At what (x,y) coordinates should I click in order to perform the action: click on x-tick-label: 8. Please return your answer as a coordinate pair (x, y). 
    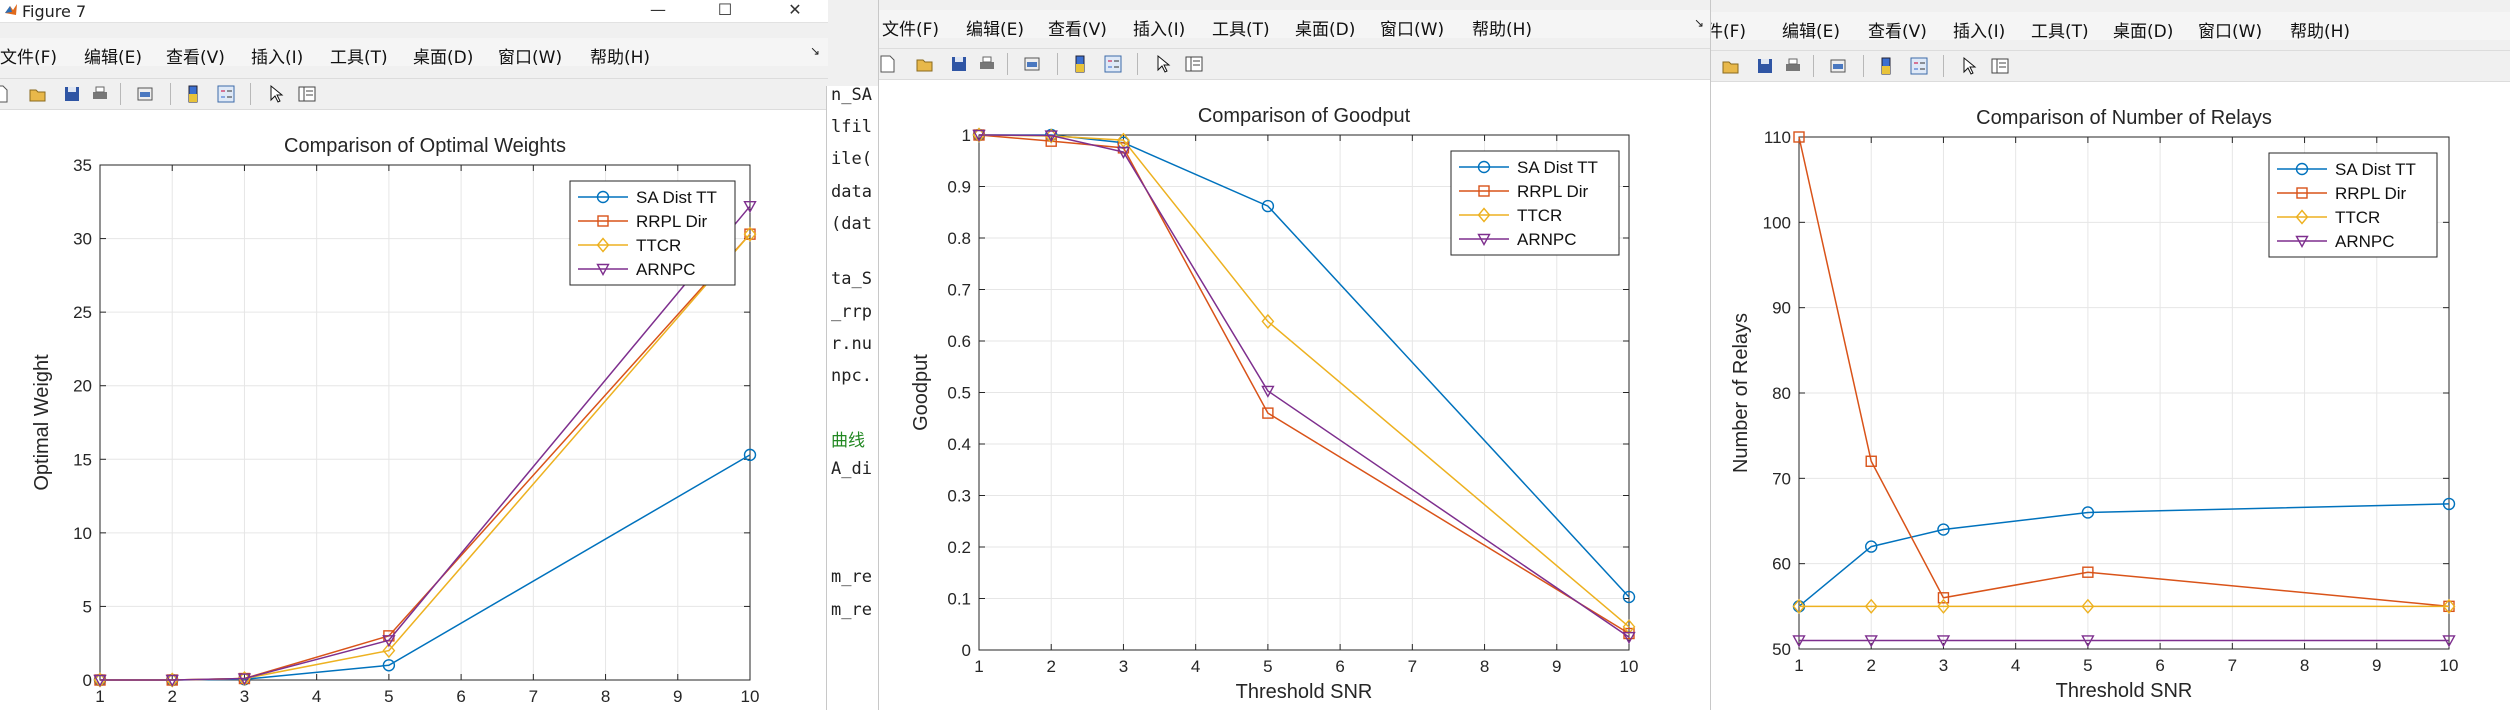
    Looking at the image, I should click on (605, 696).